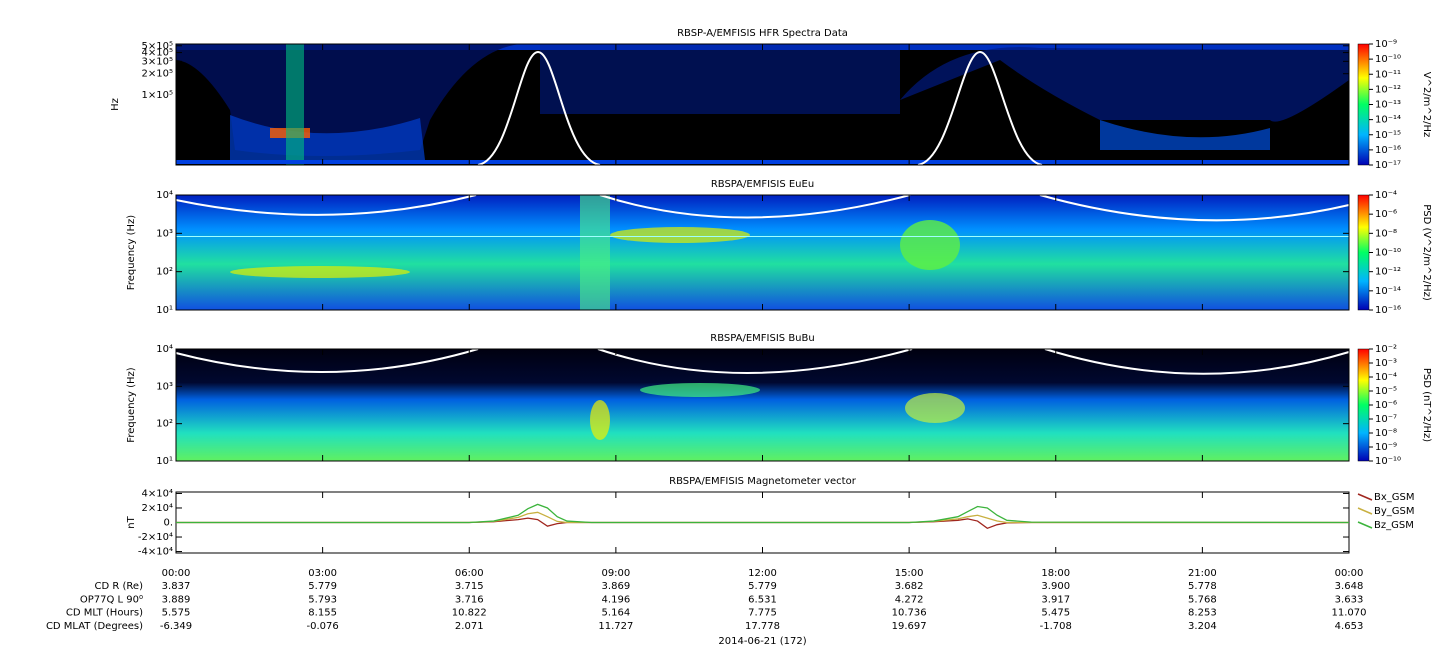 This screenshot has width=1447, height=662. Describe the element at coordinates (616, 586) in the screenshot. I see `ephemeris-value: 3.869` at that location.